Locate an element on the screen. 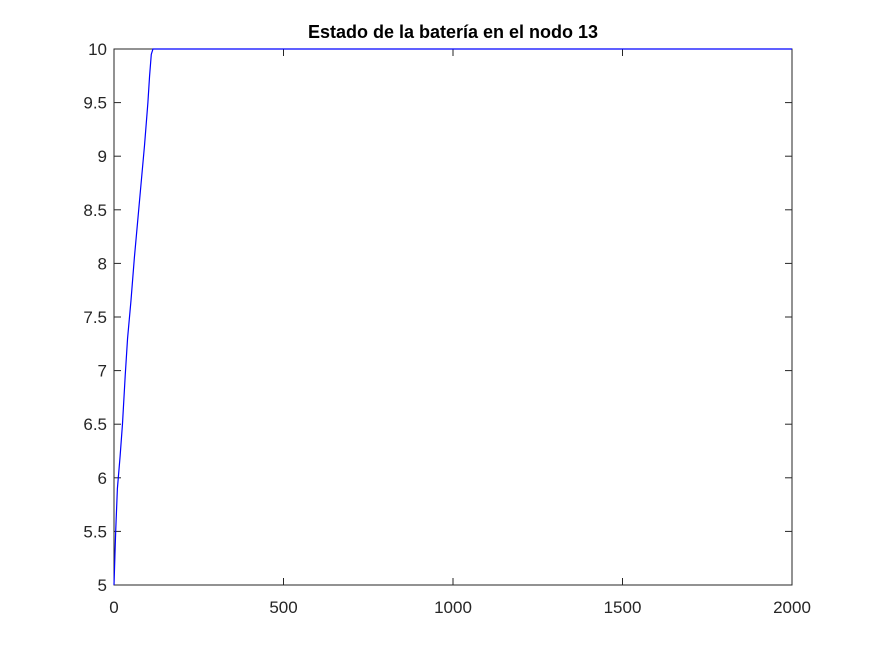  y-tick-label: 5.5 is located at coordinates (95, 531).